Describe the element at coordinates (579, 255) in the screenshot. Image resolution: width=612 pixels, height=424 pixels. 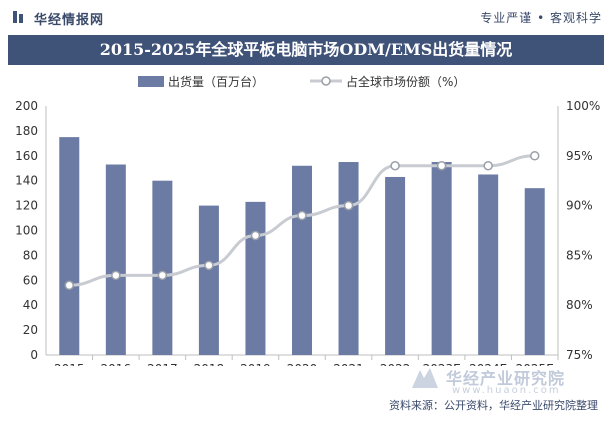
I see `y-right-tick-label: 85%` at that location.